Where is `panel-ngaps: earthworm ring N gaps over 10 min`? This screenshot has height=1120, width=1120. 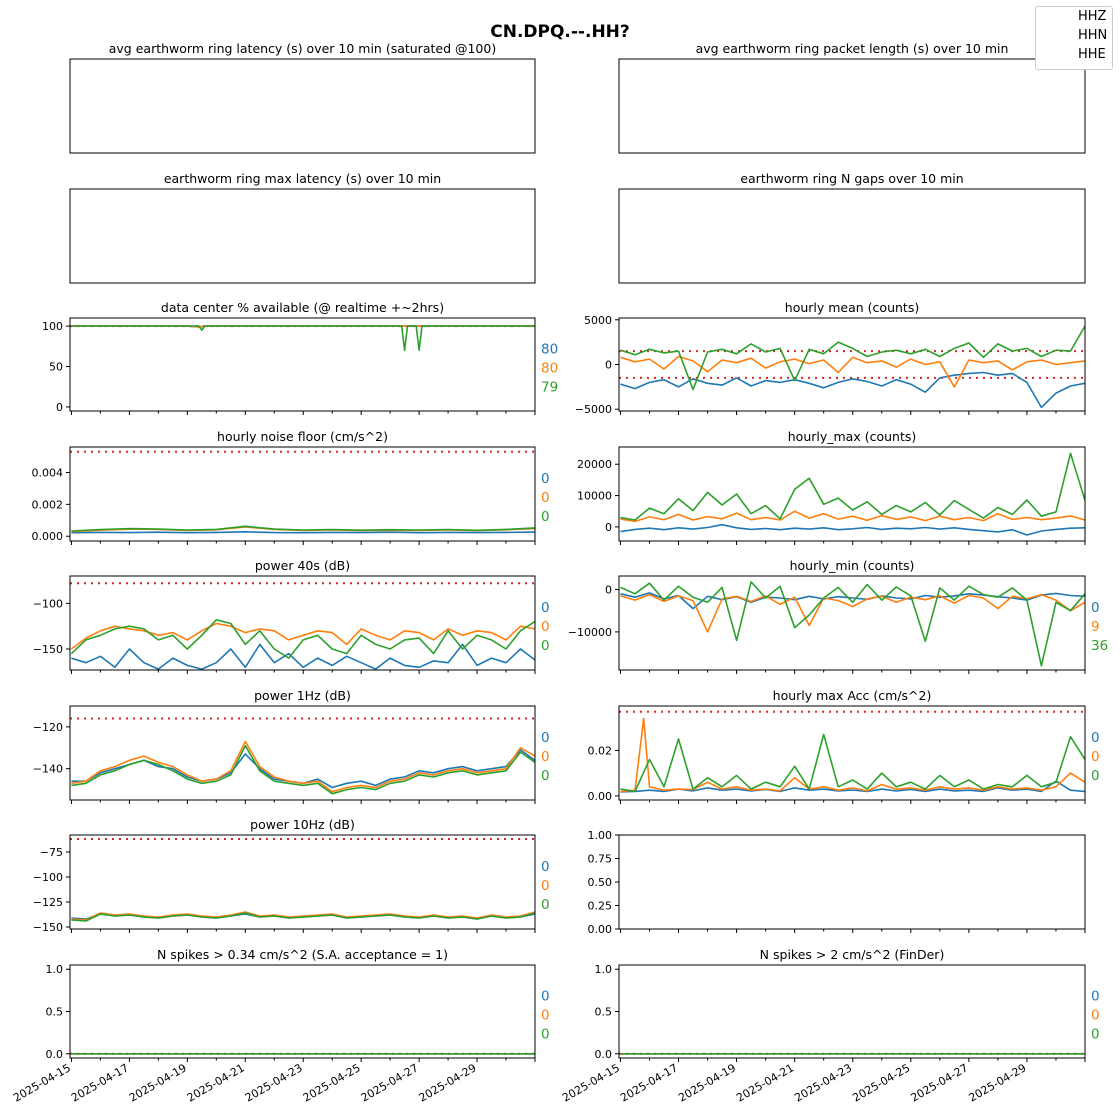 panel-ngaps: earthworm ring N gaps over 10 min is located at coordinates (852, 227).